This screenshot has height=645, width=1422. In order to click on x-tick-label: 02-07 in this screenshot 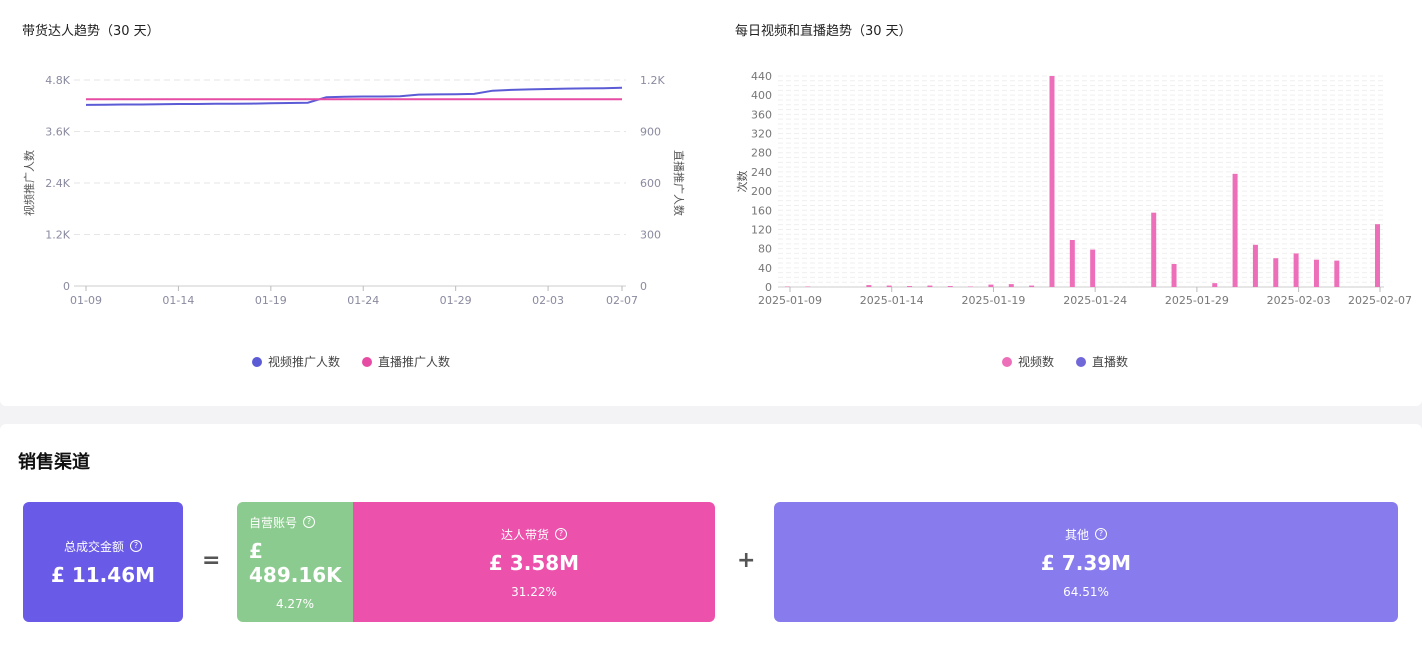, I will do `click(622, 300)`.